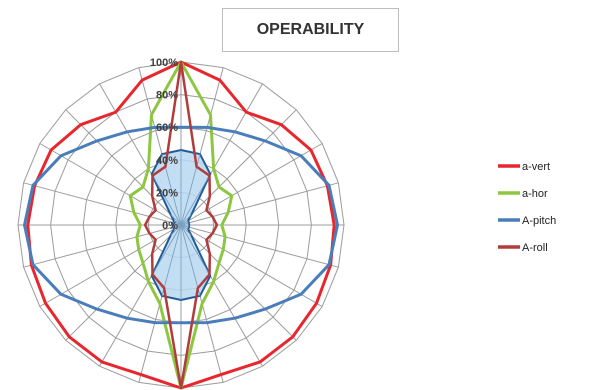 The image size is (605, 390). Describe the element at coordinates (167, 128) in the screenshot. I see `tick-label: 60%` at that location.